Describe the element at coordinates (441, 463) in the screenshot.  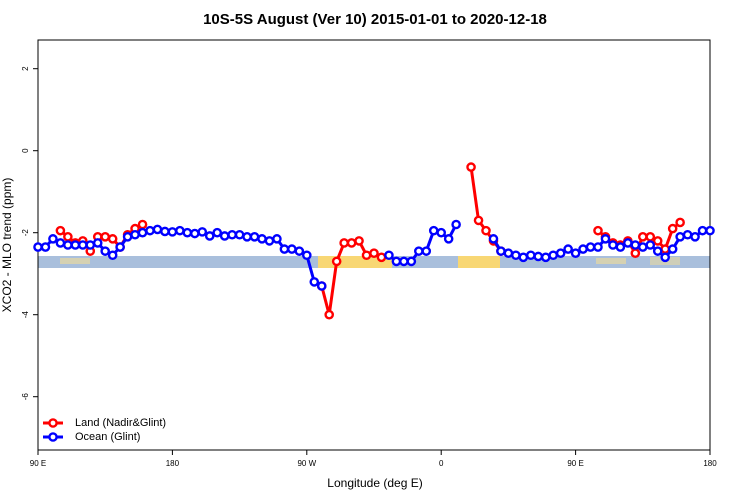
I see `x-tick-label: 0` at that location.